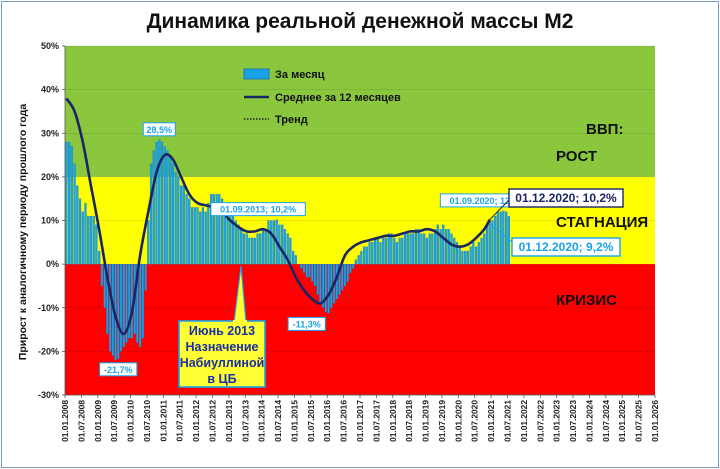  Describe the element at coordinates (229, 421) in the screenshot. I see `x-tick-label: 01.01.2013` at that location.